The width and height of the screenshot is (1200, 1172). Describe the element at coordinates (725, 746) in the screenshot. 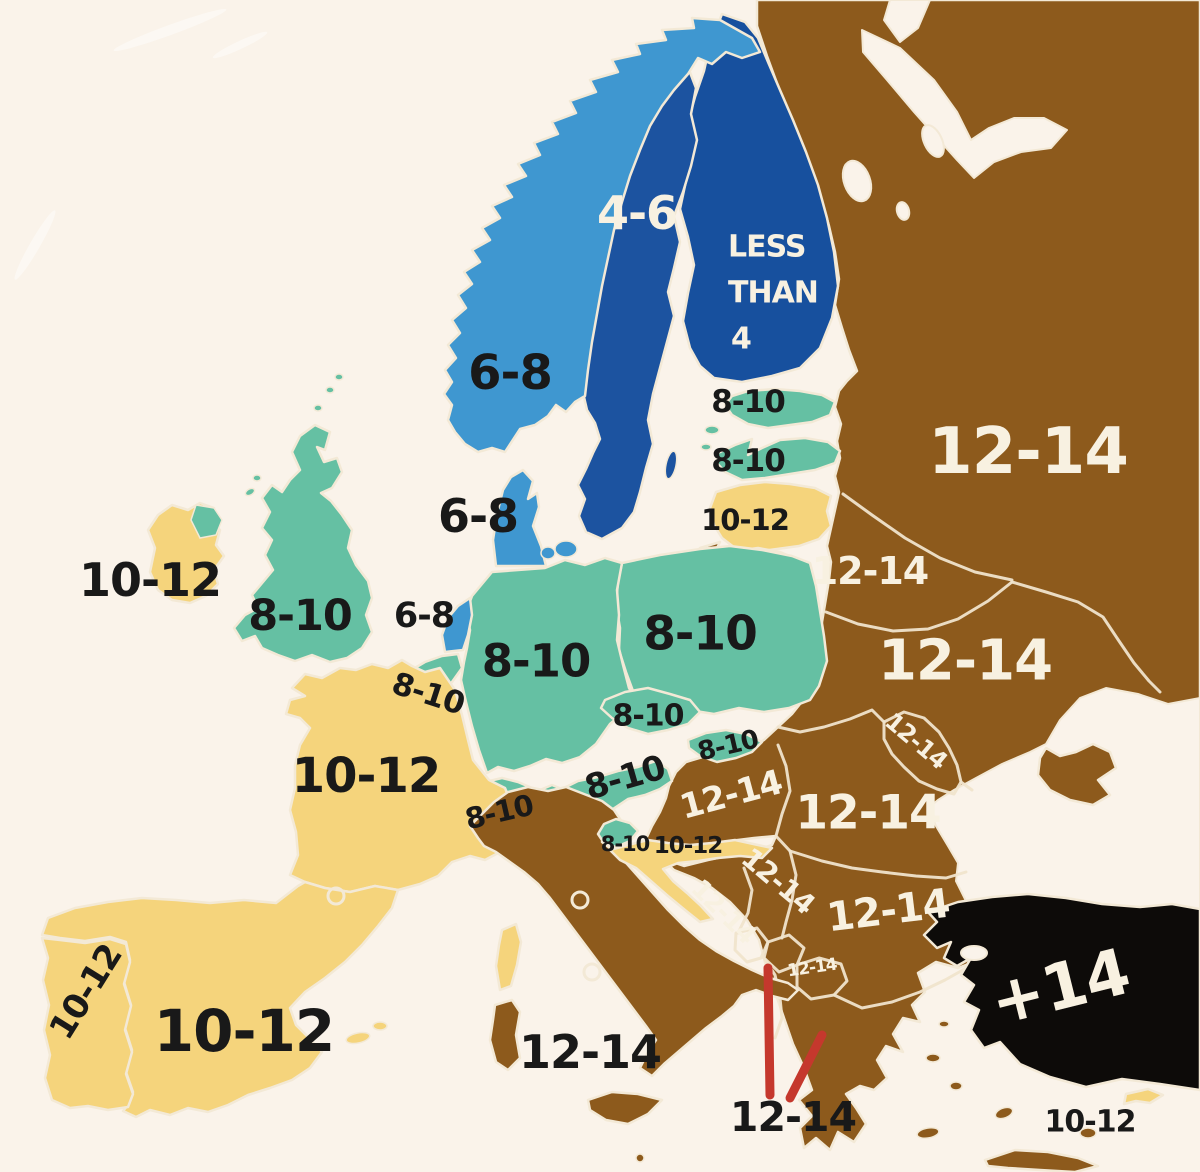

I see `country-slovakia` at that location.